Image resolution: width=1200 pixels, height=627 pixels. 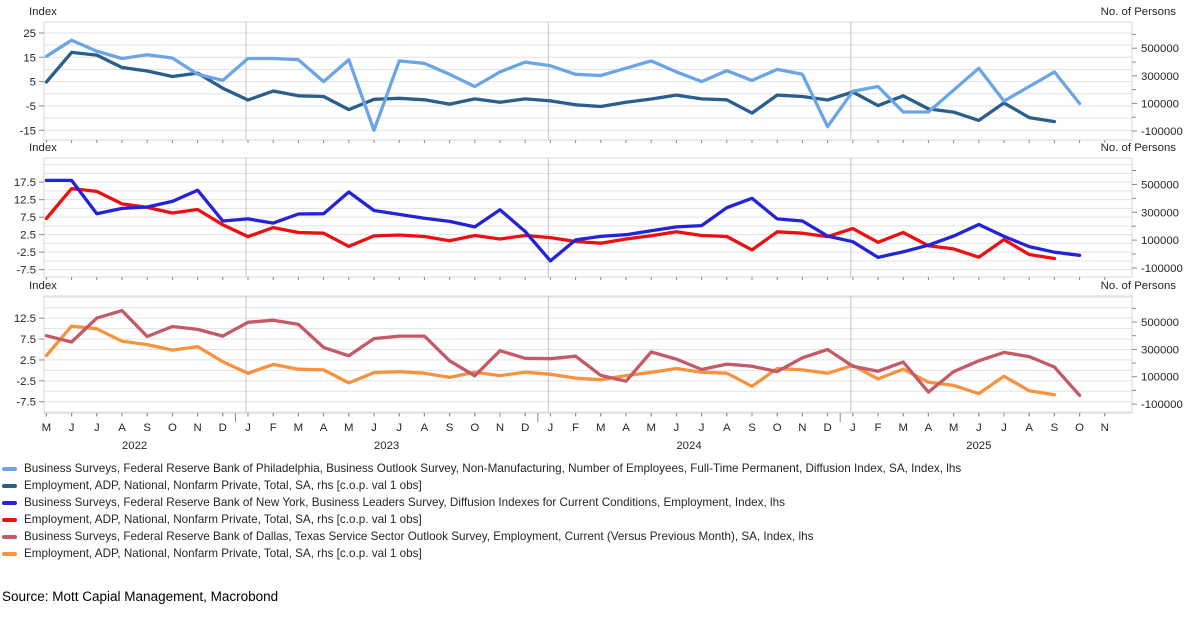 I want to click on svg-text: 17.5, so click(x=25, y=183).